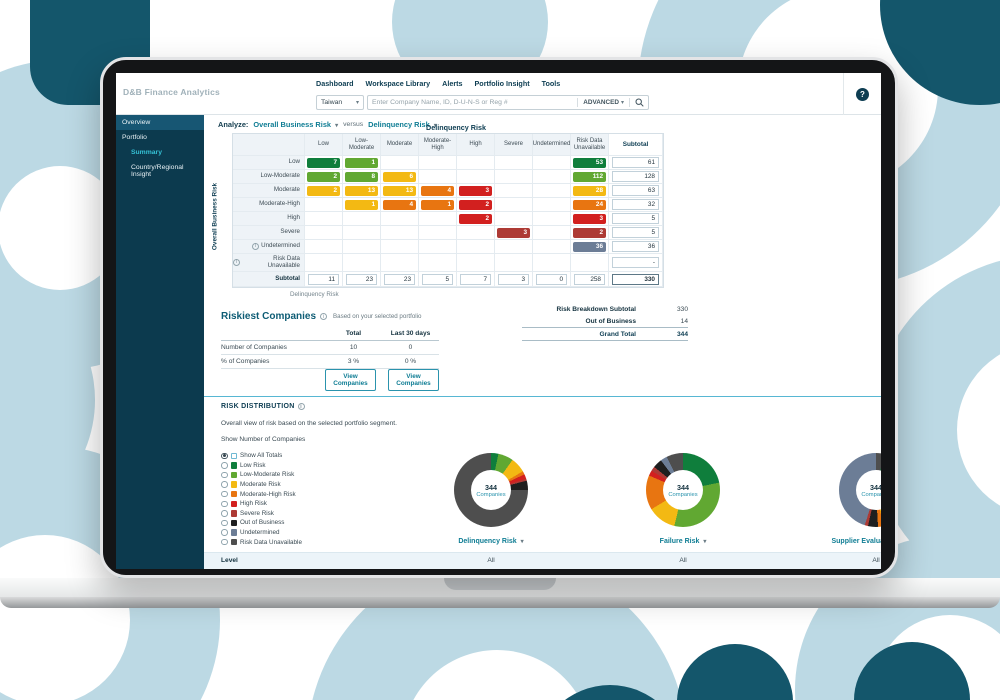 The width and height of the screenshot is (1000, 700). I want to click on help-button: ?, so click(862, 94).